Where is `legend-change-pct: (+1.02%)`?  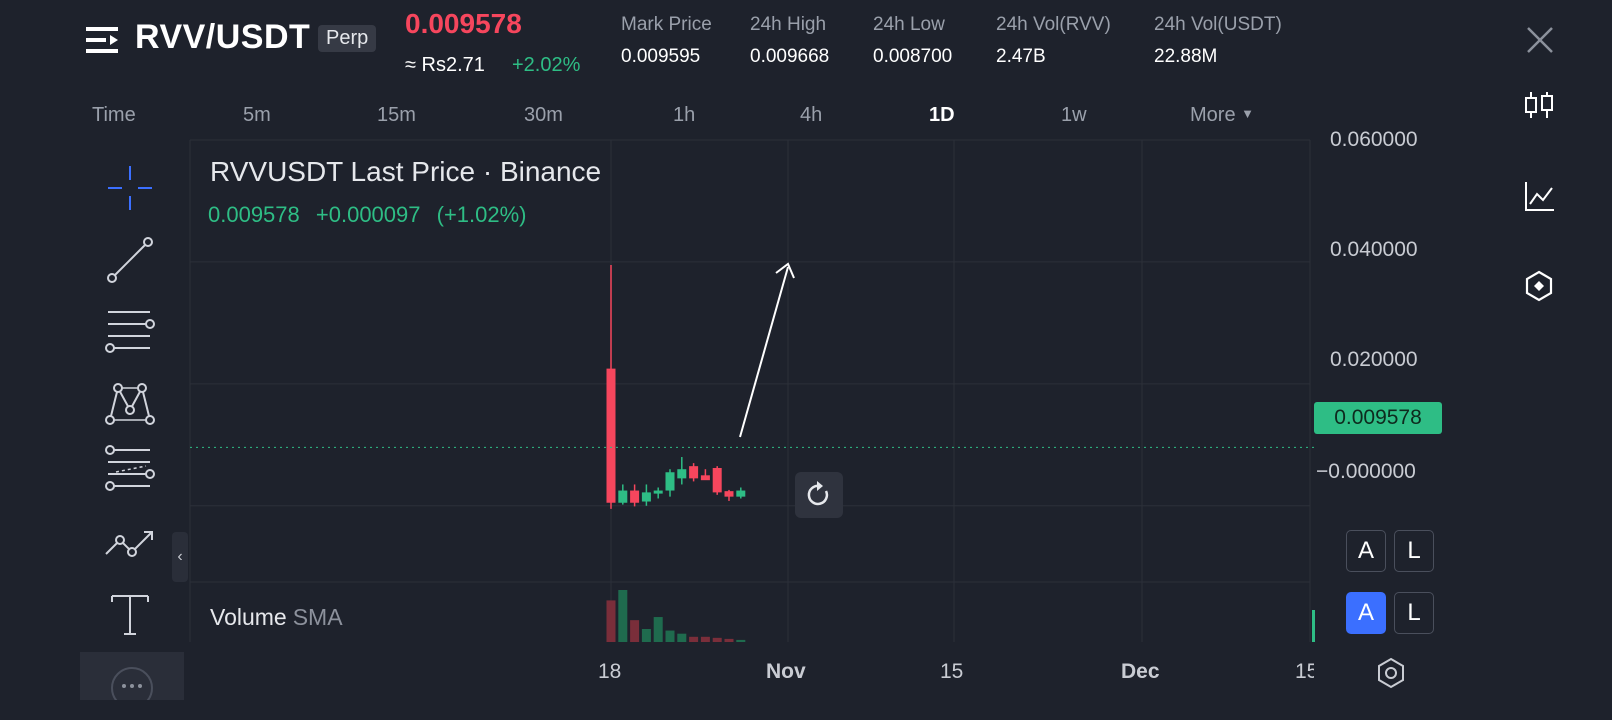 legend-change-pct: (+1.02%) is located at coordinates (481, 214).